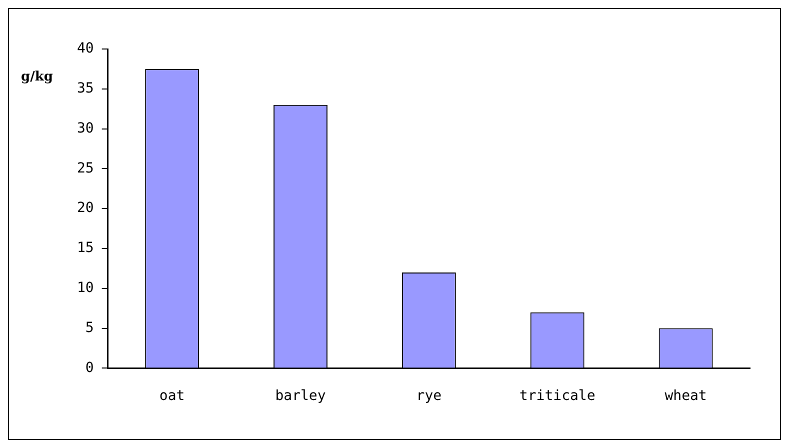 The height and width of the screenshot is (448, 789). What do you see at coordinates (85, 168) in the screenshot?
I see `y-tick-label: 25` at bounding box center [85, 168].